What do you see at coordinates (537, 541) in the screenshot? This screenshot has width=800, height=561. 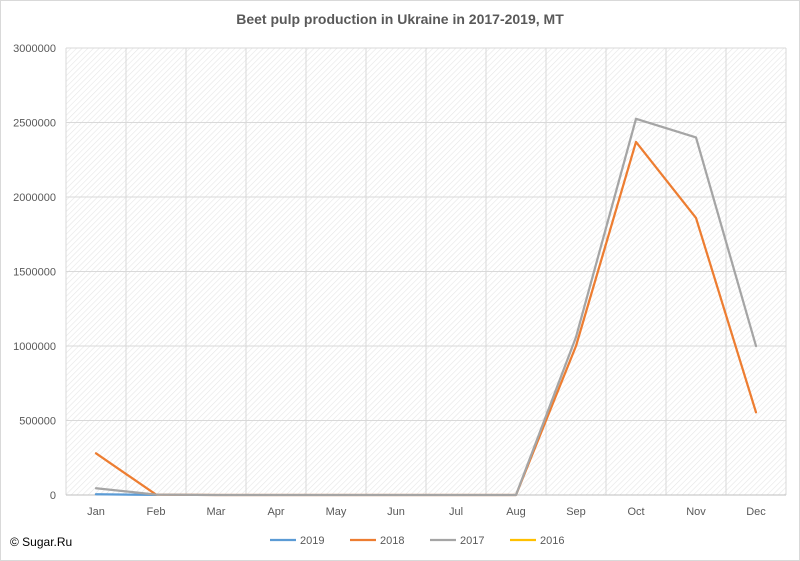 I see `legend-item-2016: 2016` at bounding box center [537, 541].